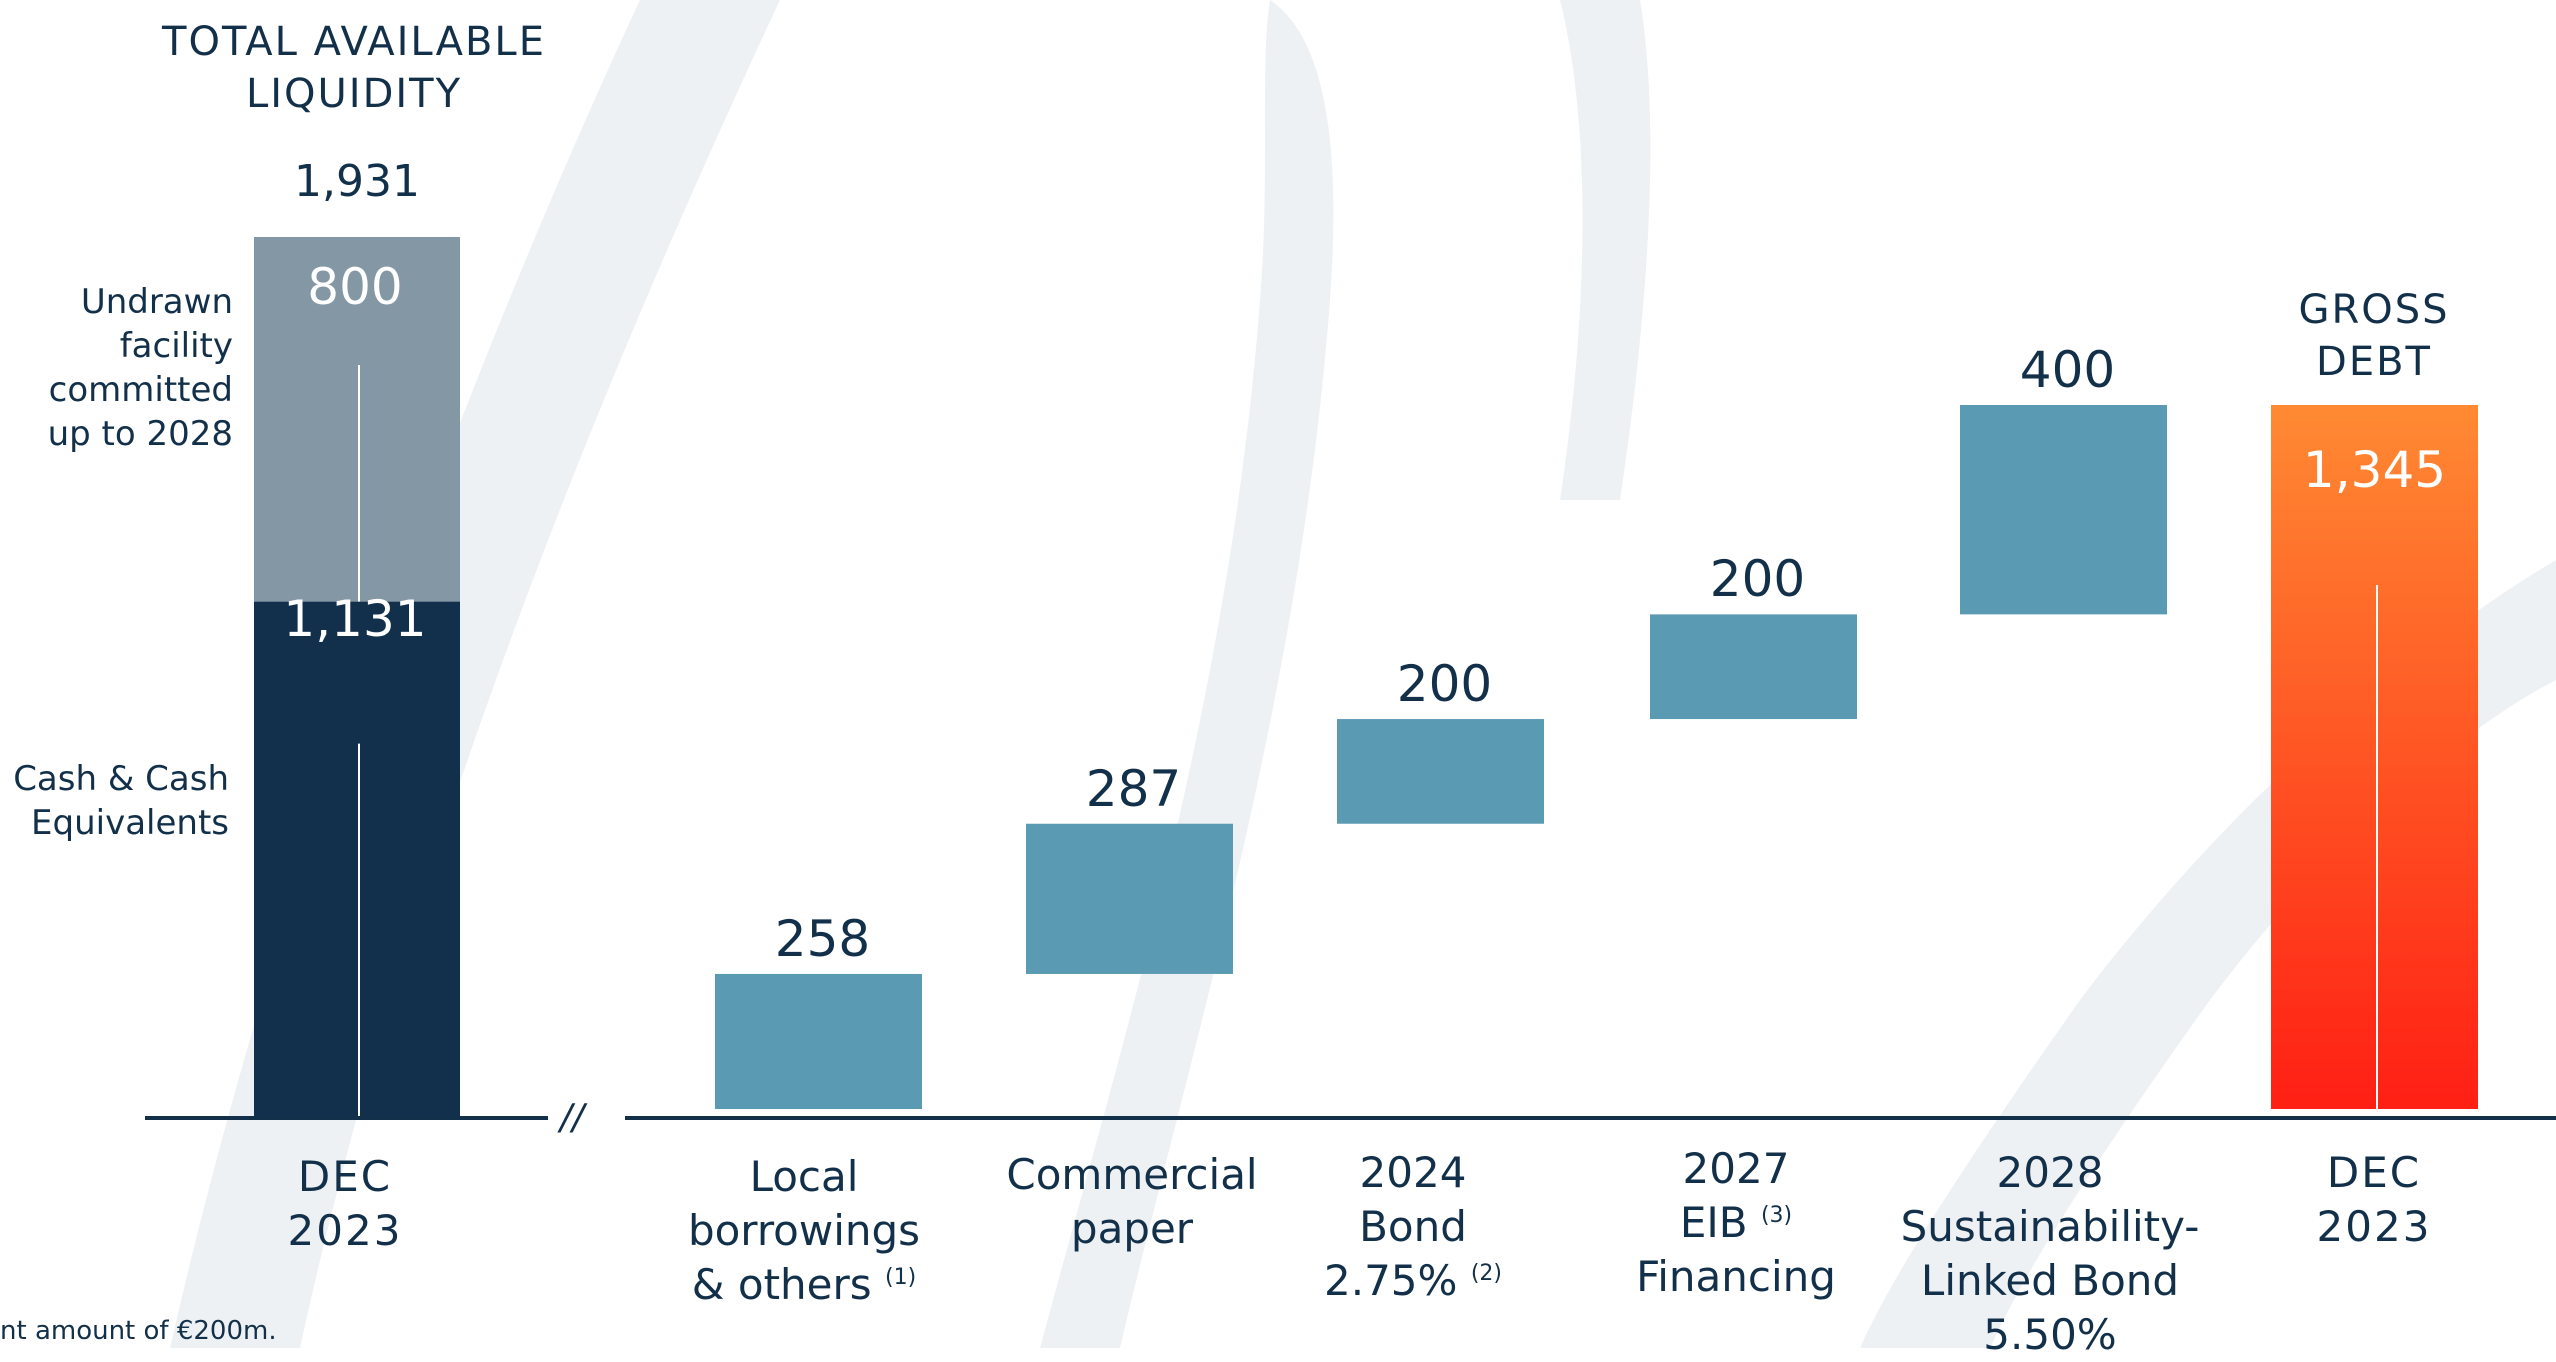 The width and height of the screenshot is (2556, 1362). I want to click on liquidity-title: TOTAL AVAILABLE LIQUIDITY, so click(354, 68).